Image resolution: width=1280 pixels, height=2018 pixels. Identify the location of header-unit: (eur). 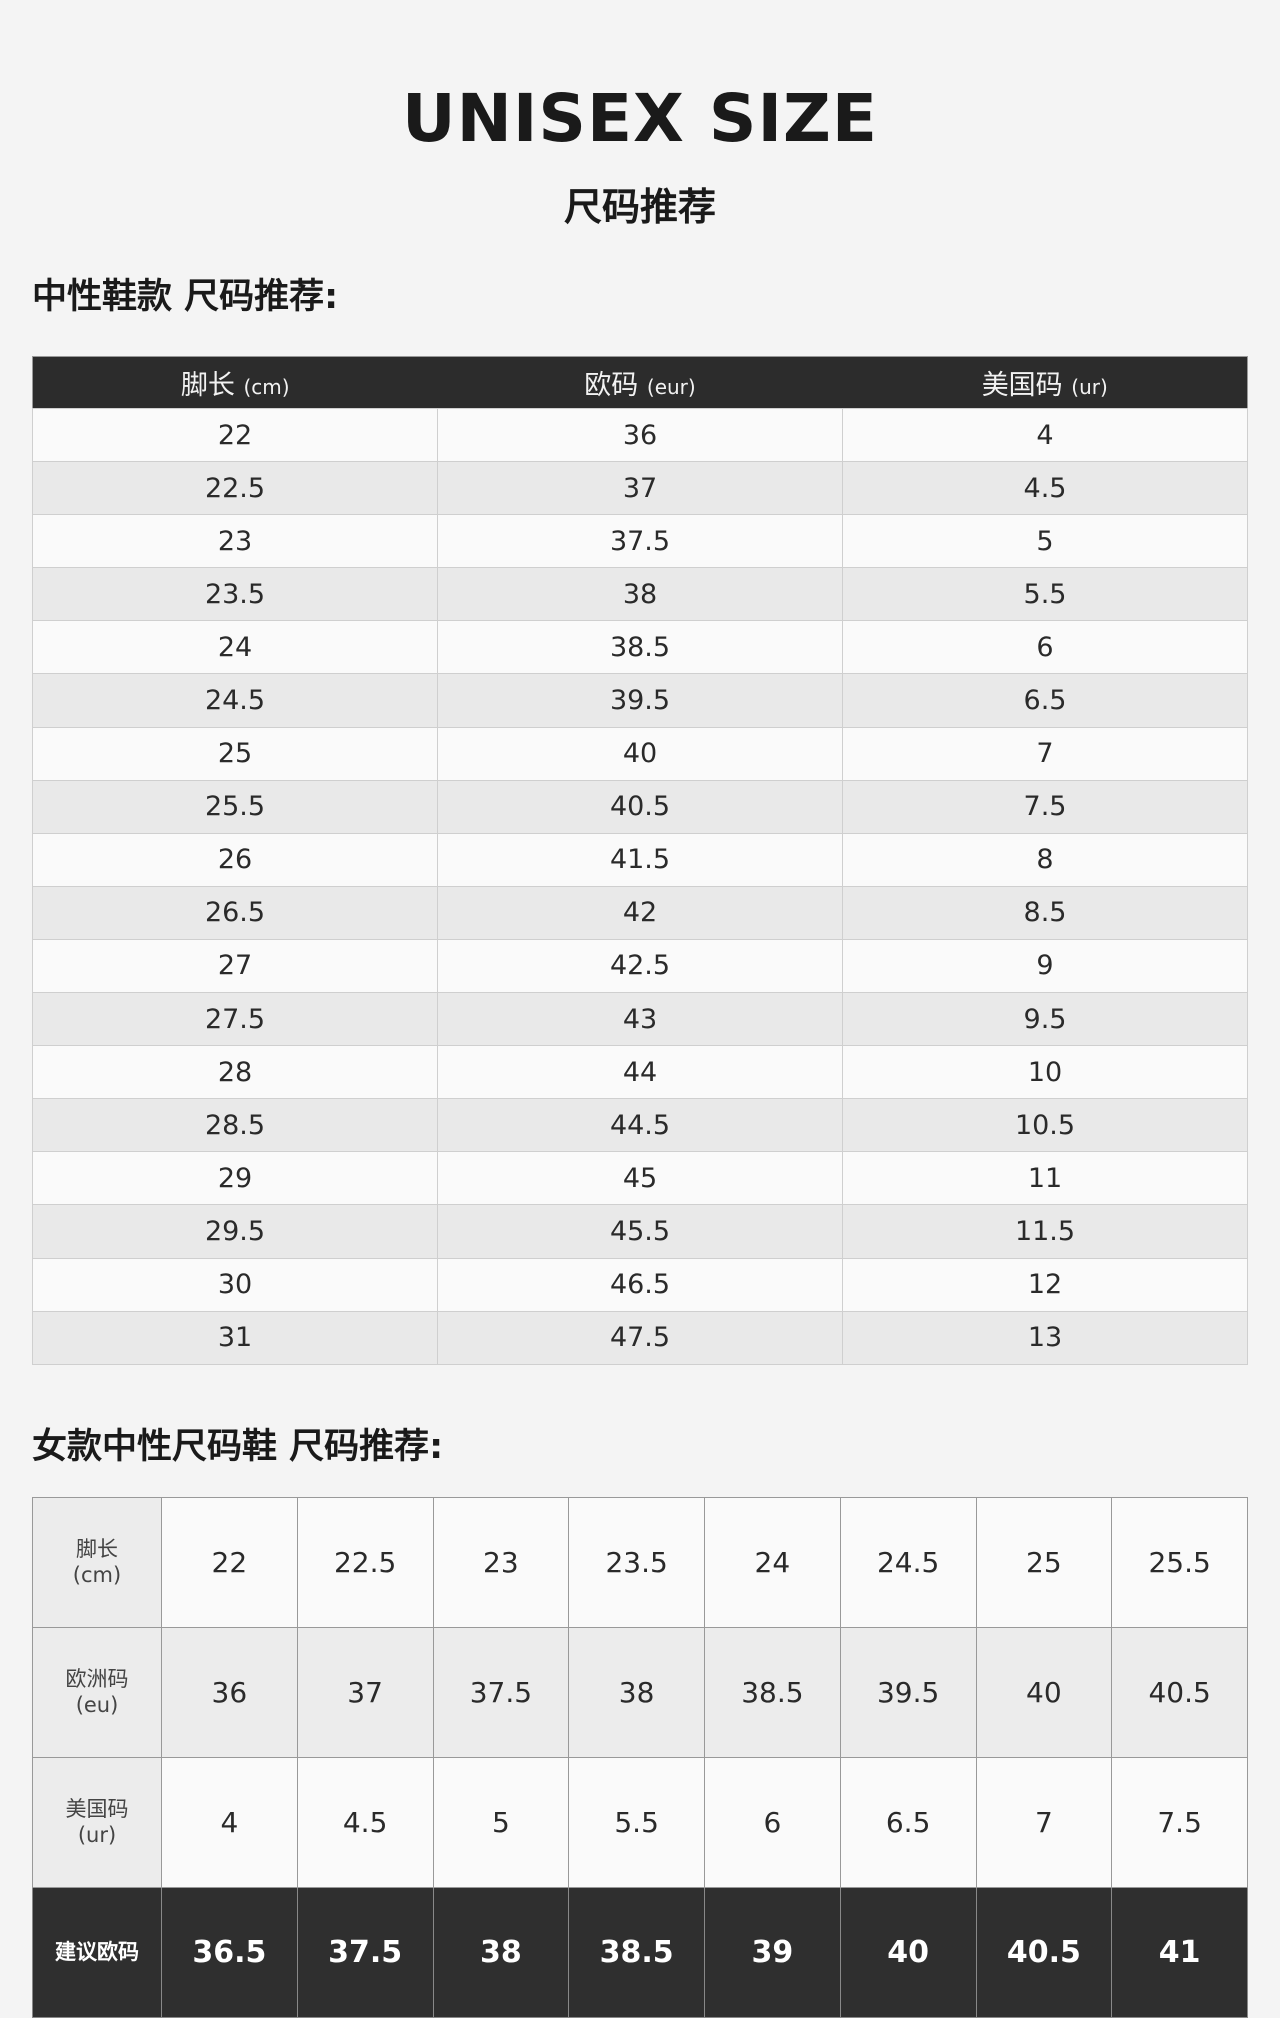
(671, 387).